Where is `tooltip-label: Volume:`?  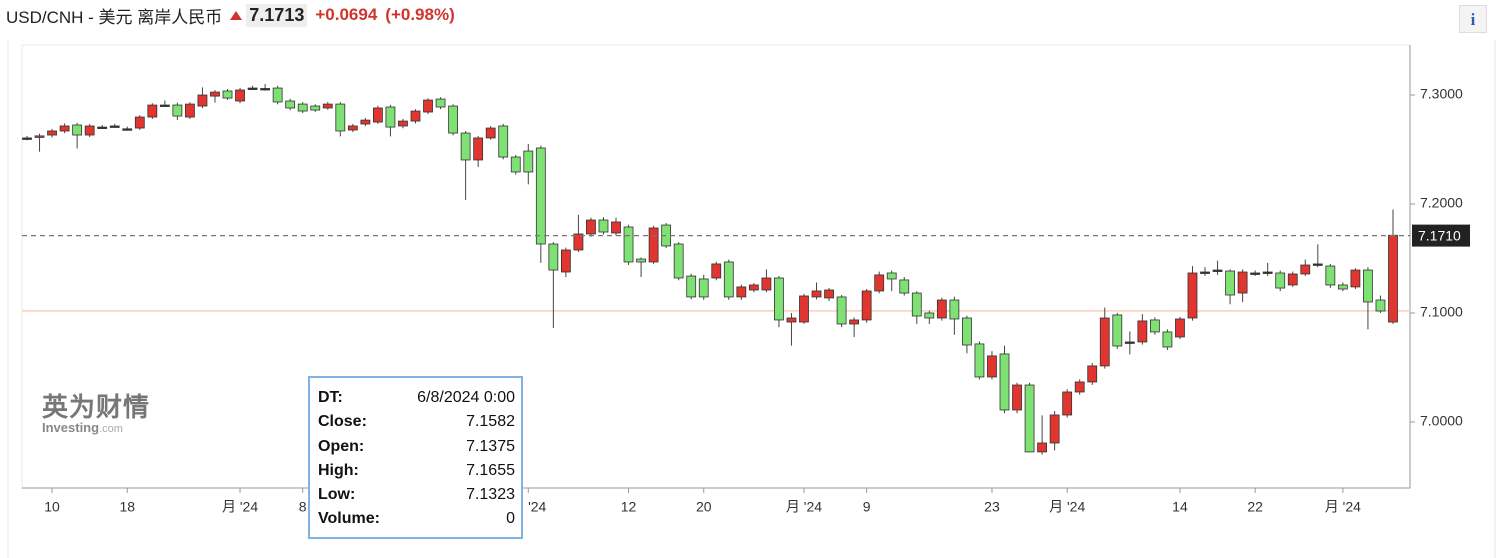
tooltip-label: Volume: is located at coordinates (349, 519).